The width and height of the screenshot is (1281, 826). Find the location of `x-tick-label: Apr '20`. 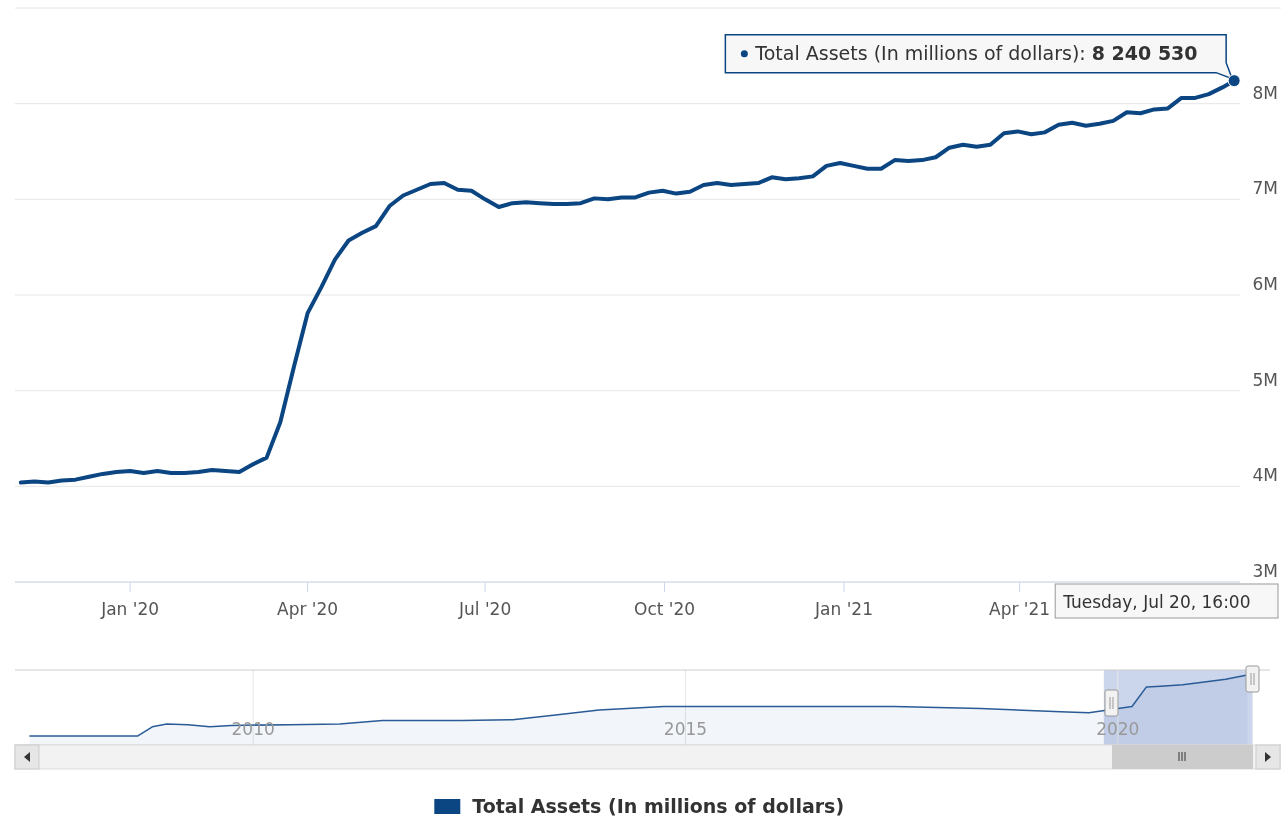

x-tick-label: Apr '20 is located at coordinates (308, 609).